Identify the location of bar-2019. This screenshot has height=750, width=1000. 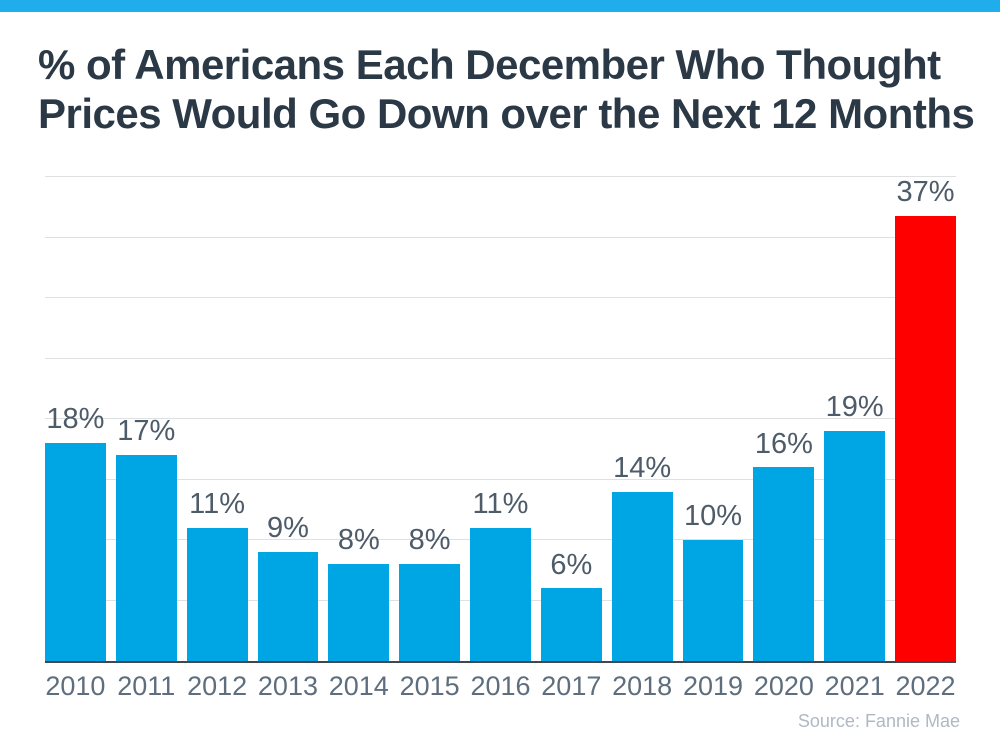
(713, 600).